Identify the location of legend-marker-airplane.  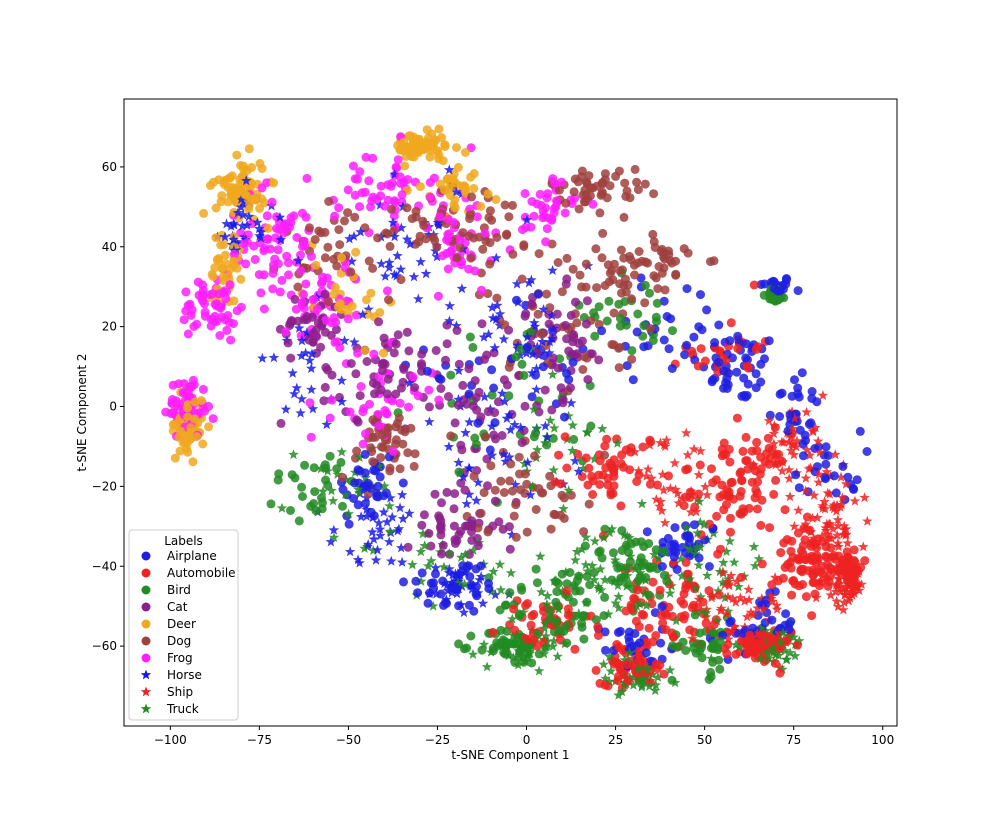
(146, 556).